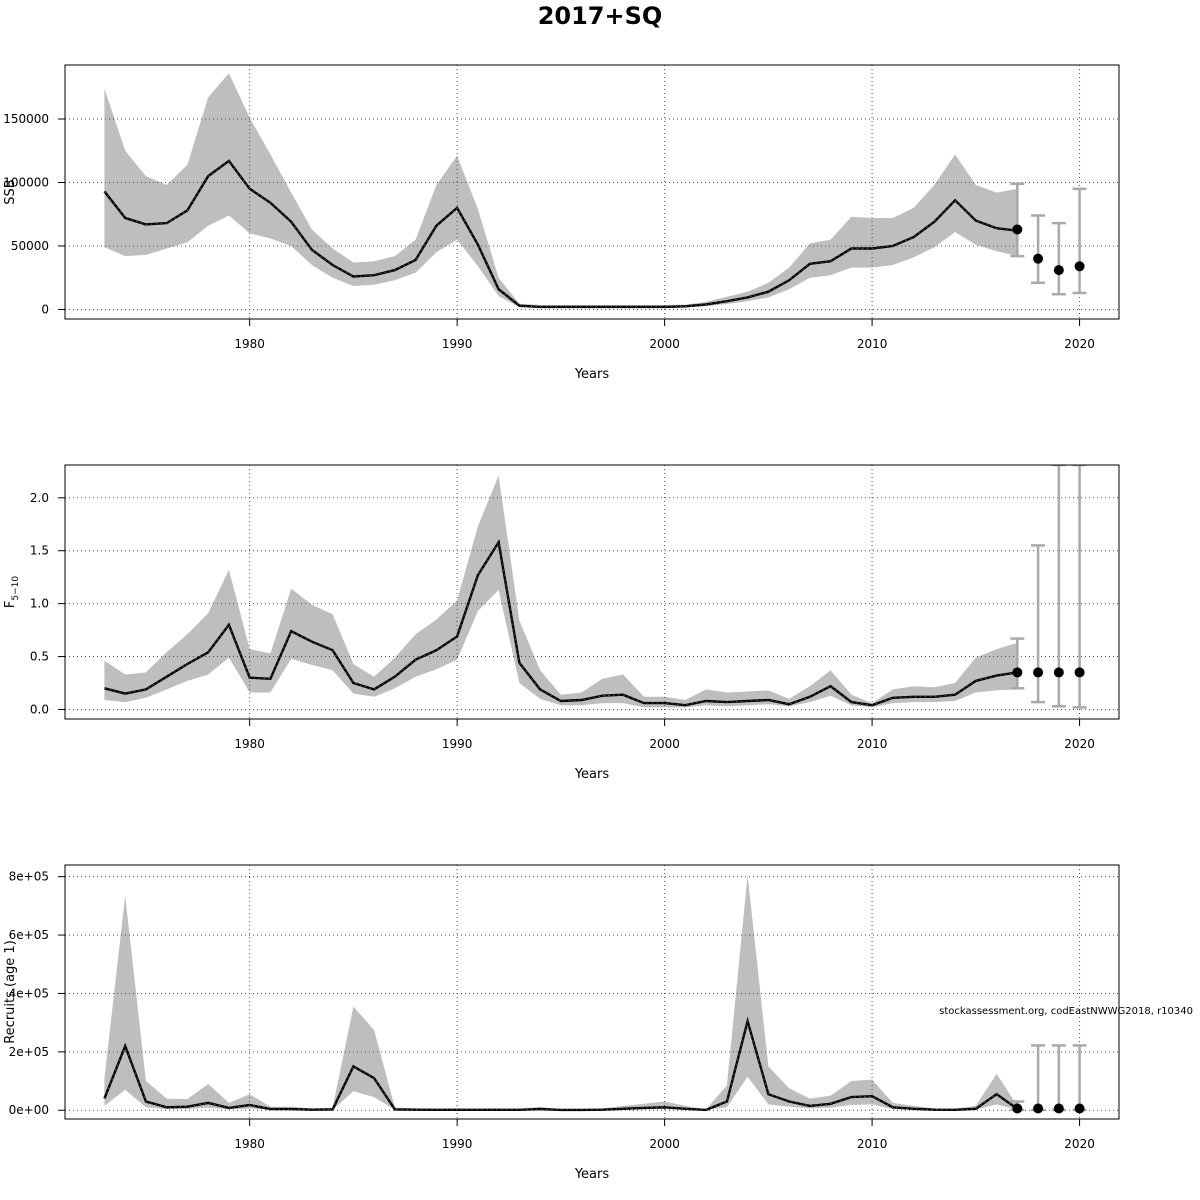 This screenshot has height=1200, width=1200. Describe the element at coordinates (1079, 344) in the screenshot. I see `ssb-x-tick-label: 2020` at that location.